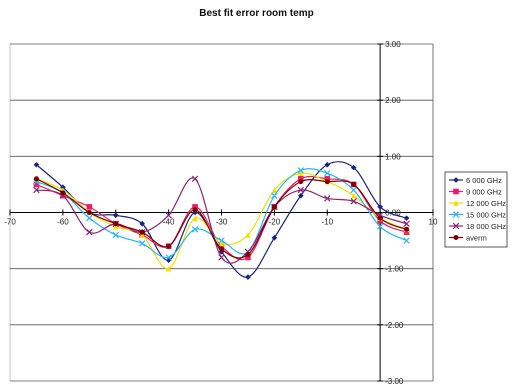  Describe the element at coordinates (484, 180) in the screenshot. I see `legend-label: 6 000 GHz` at that location.